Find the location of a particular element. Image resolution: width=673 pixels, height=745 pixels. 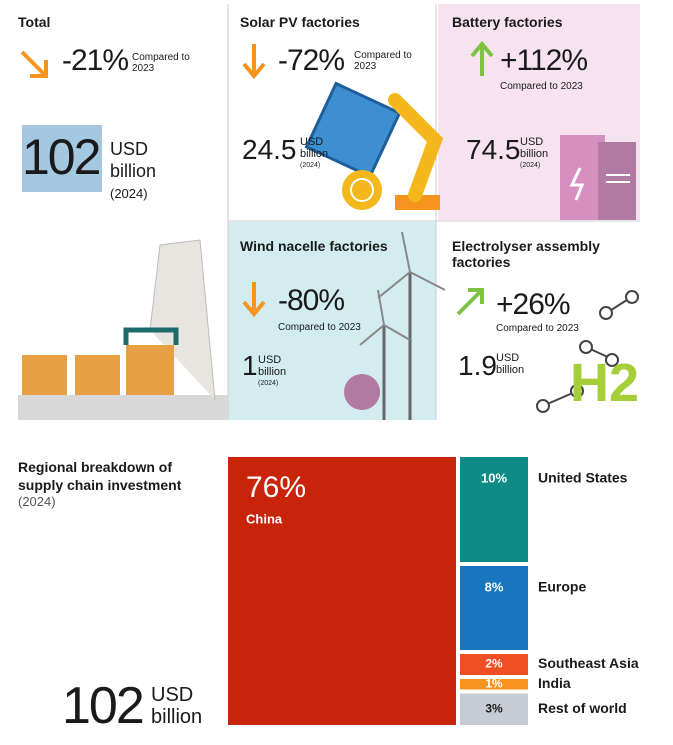

panel-title: Battery factories is located at coordinates (507, 22).